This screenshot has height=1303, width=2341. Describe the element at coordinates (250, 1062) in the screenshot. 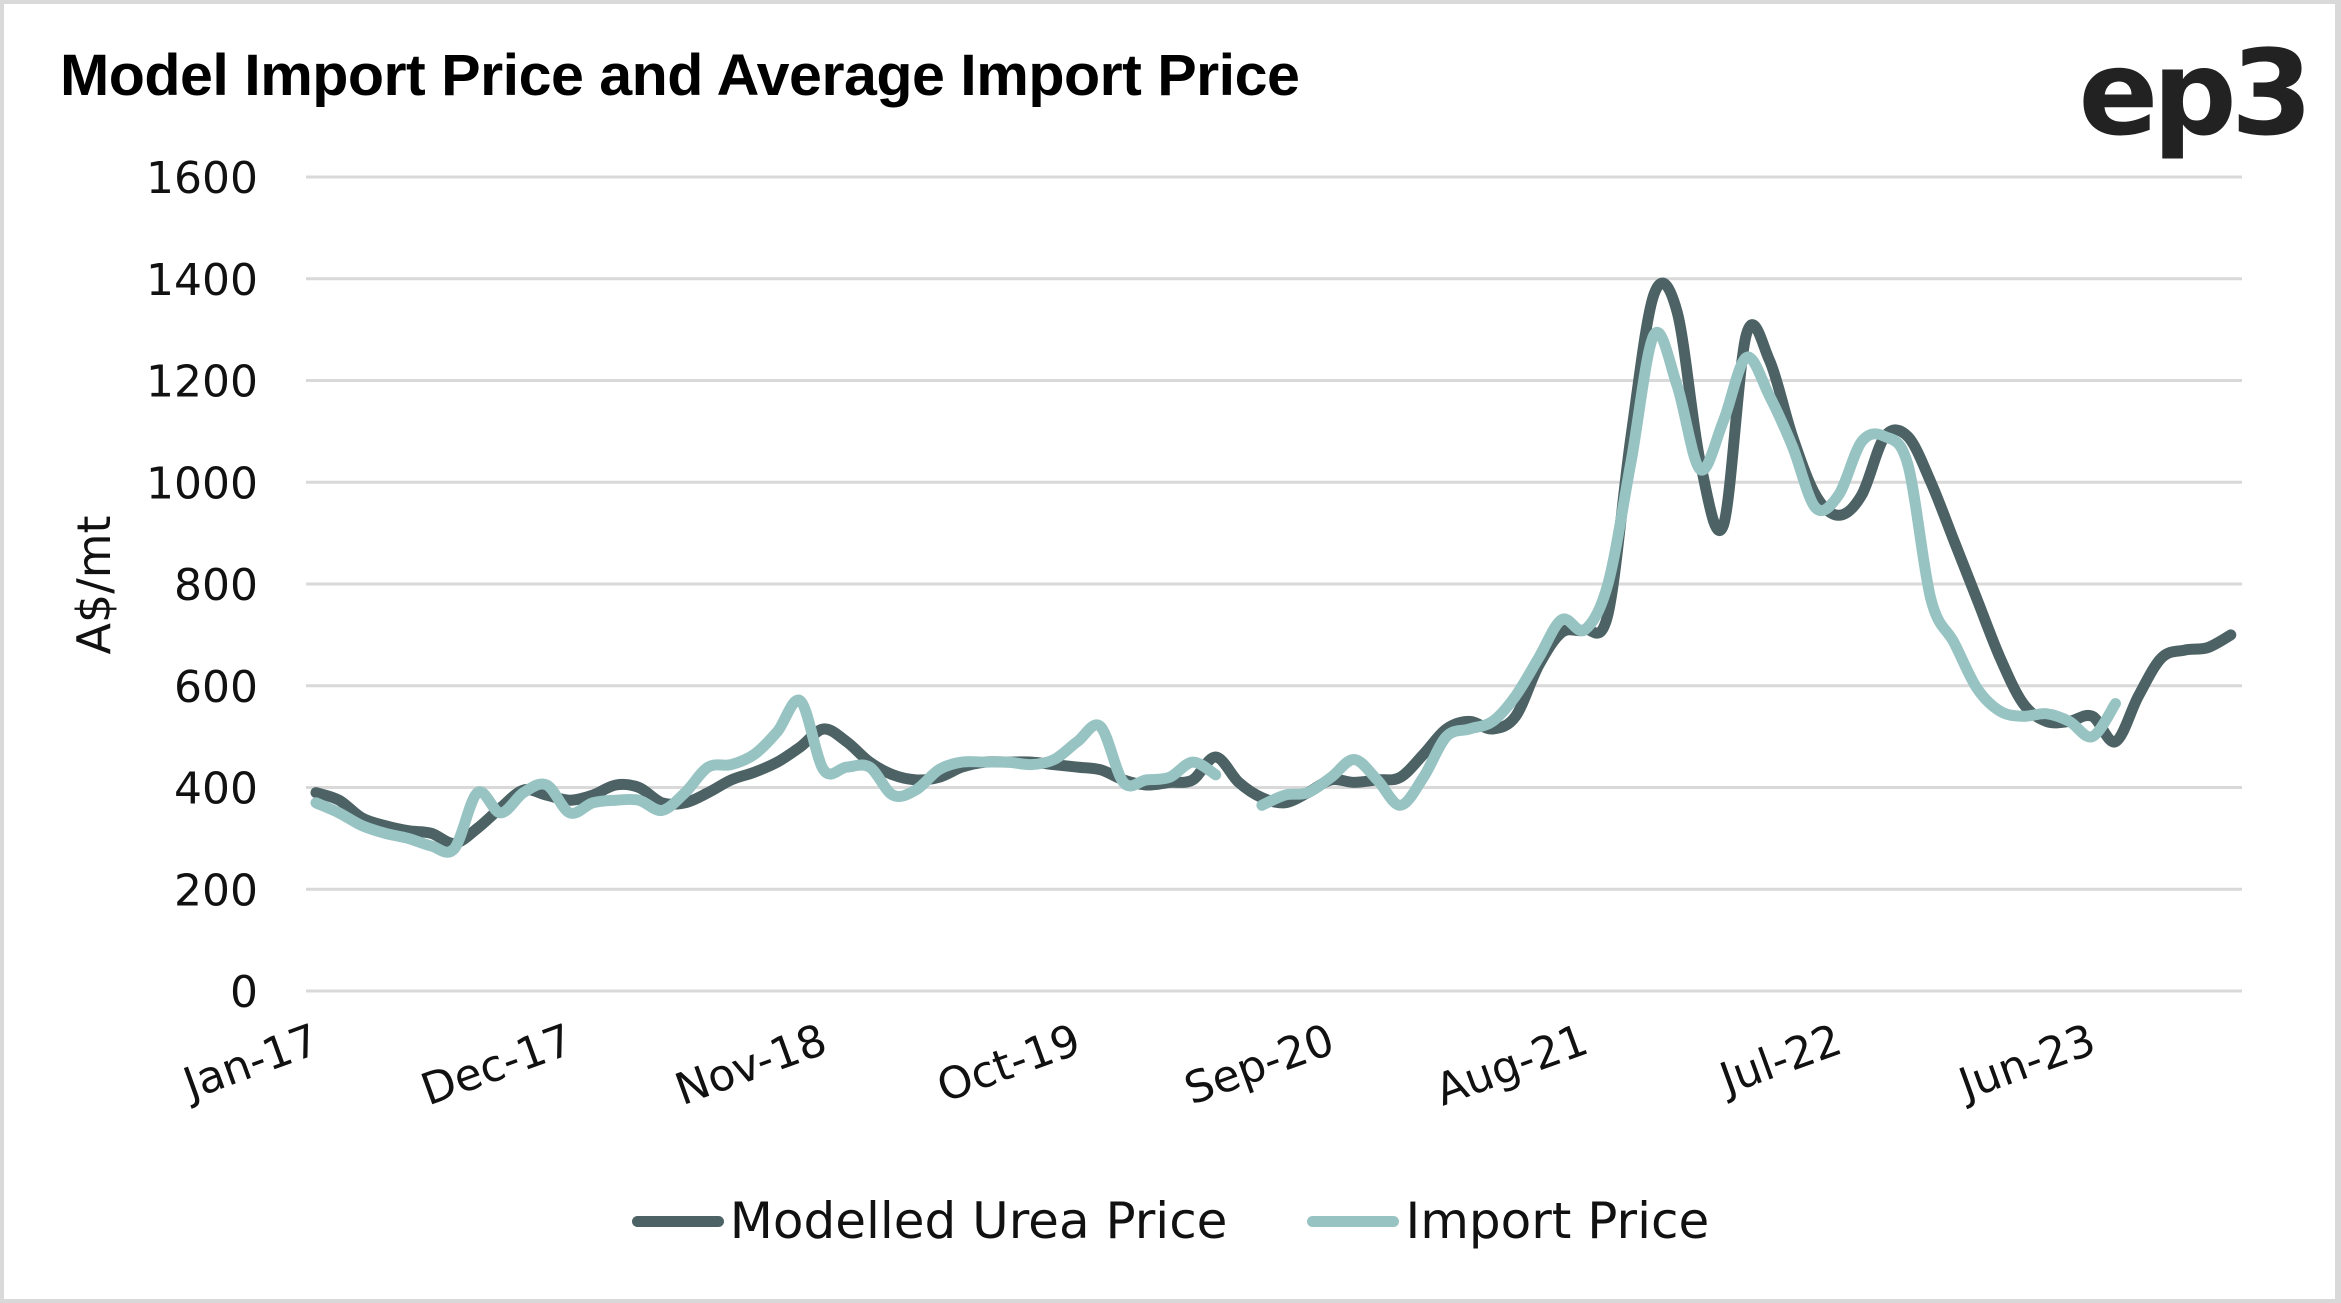

I see `x-tick-label: Jan-17` at that location.